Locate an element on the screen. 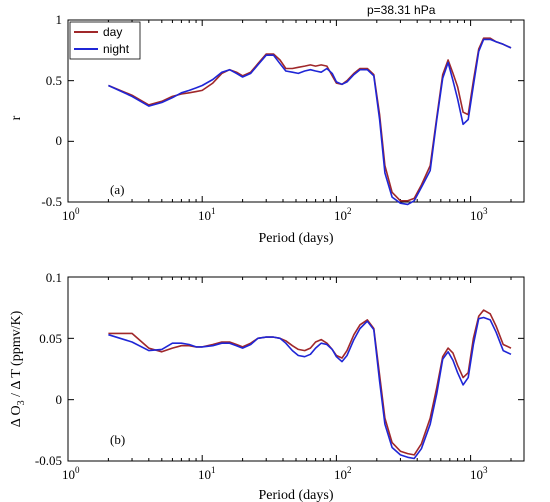  panel-label: (a) is located at coordinates (117, 189).